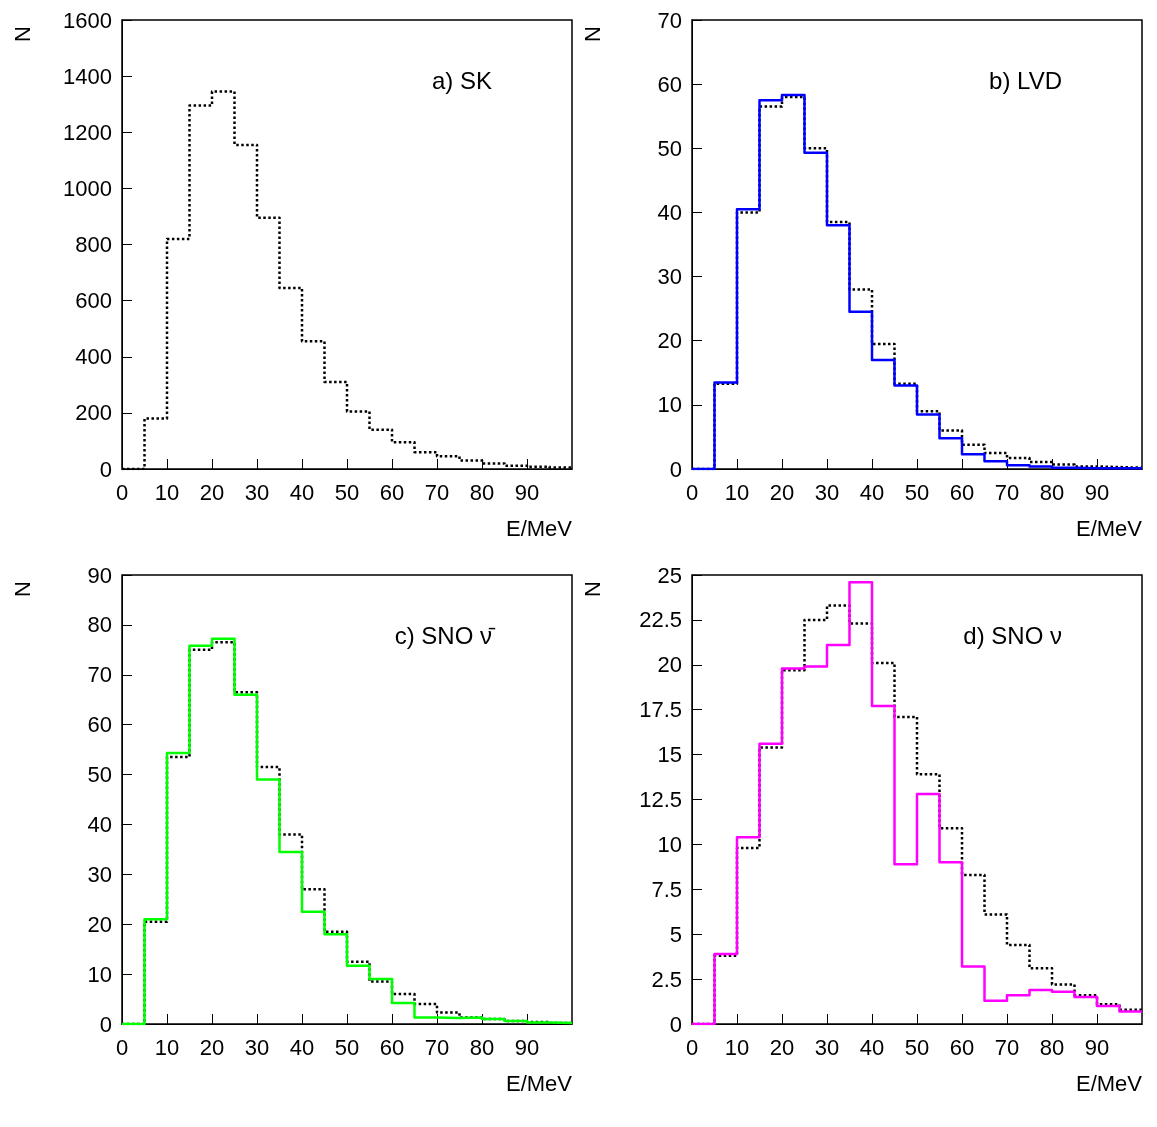  What do you see at coordinates (461, 80) in the screenshot?
I see `annotation: a) SK` at bounding box center [461, 80].